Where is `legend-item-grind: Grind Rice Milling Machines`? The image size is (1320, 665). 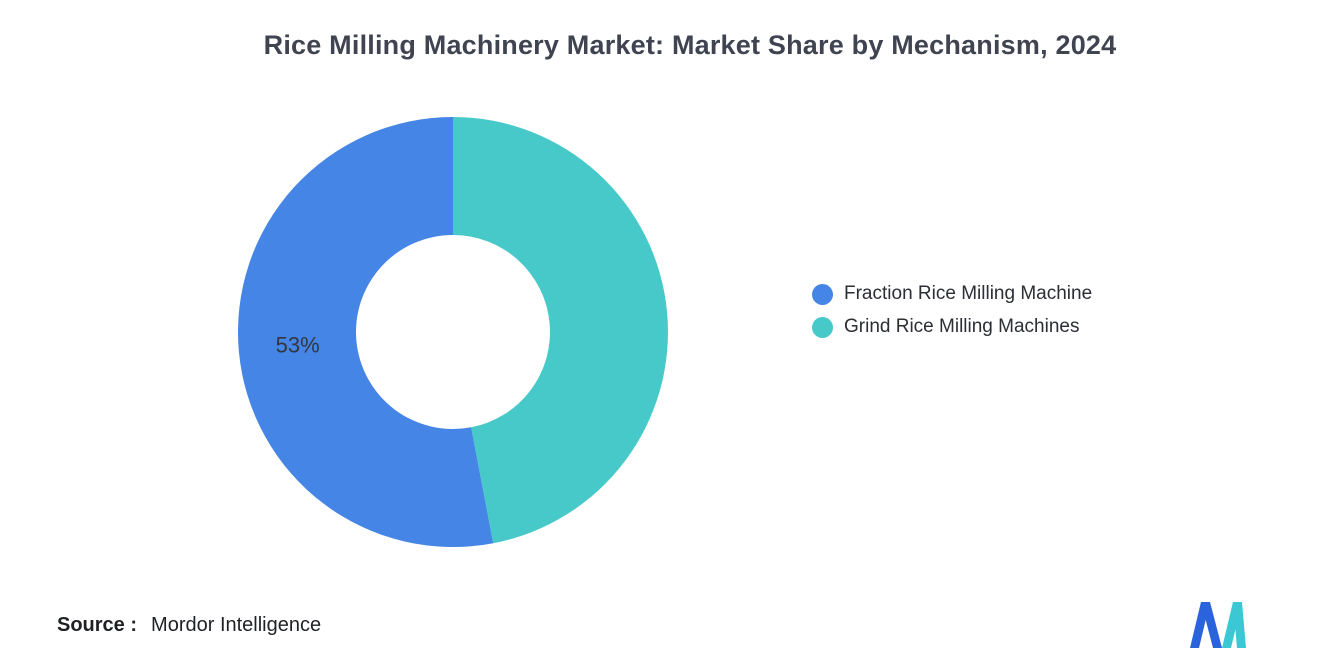 legend-item-grind: Grind Rice Milling Machines is located at coordinates (952, 327).